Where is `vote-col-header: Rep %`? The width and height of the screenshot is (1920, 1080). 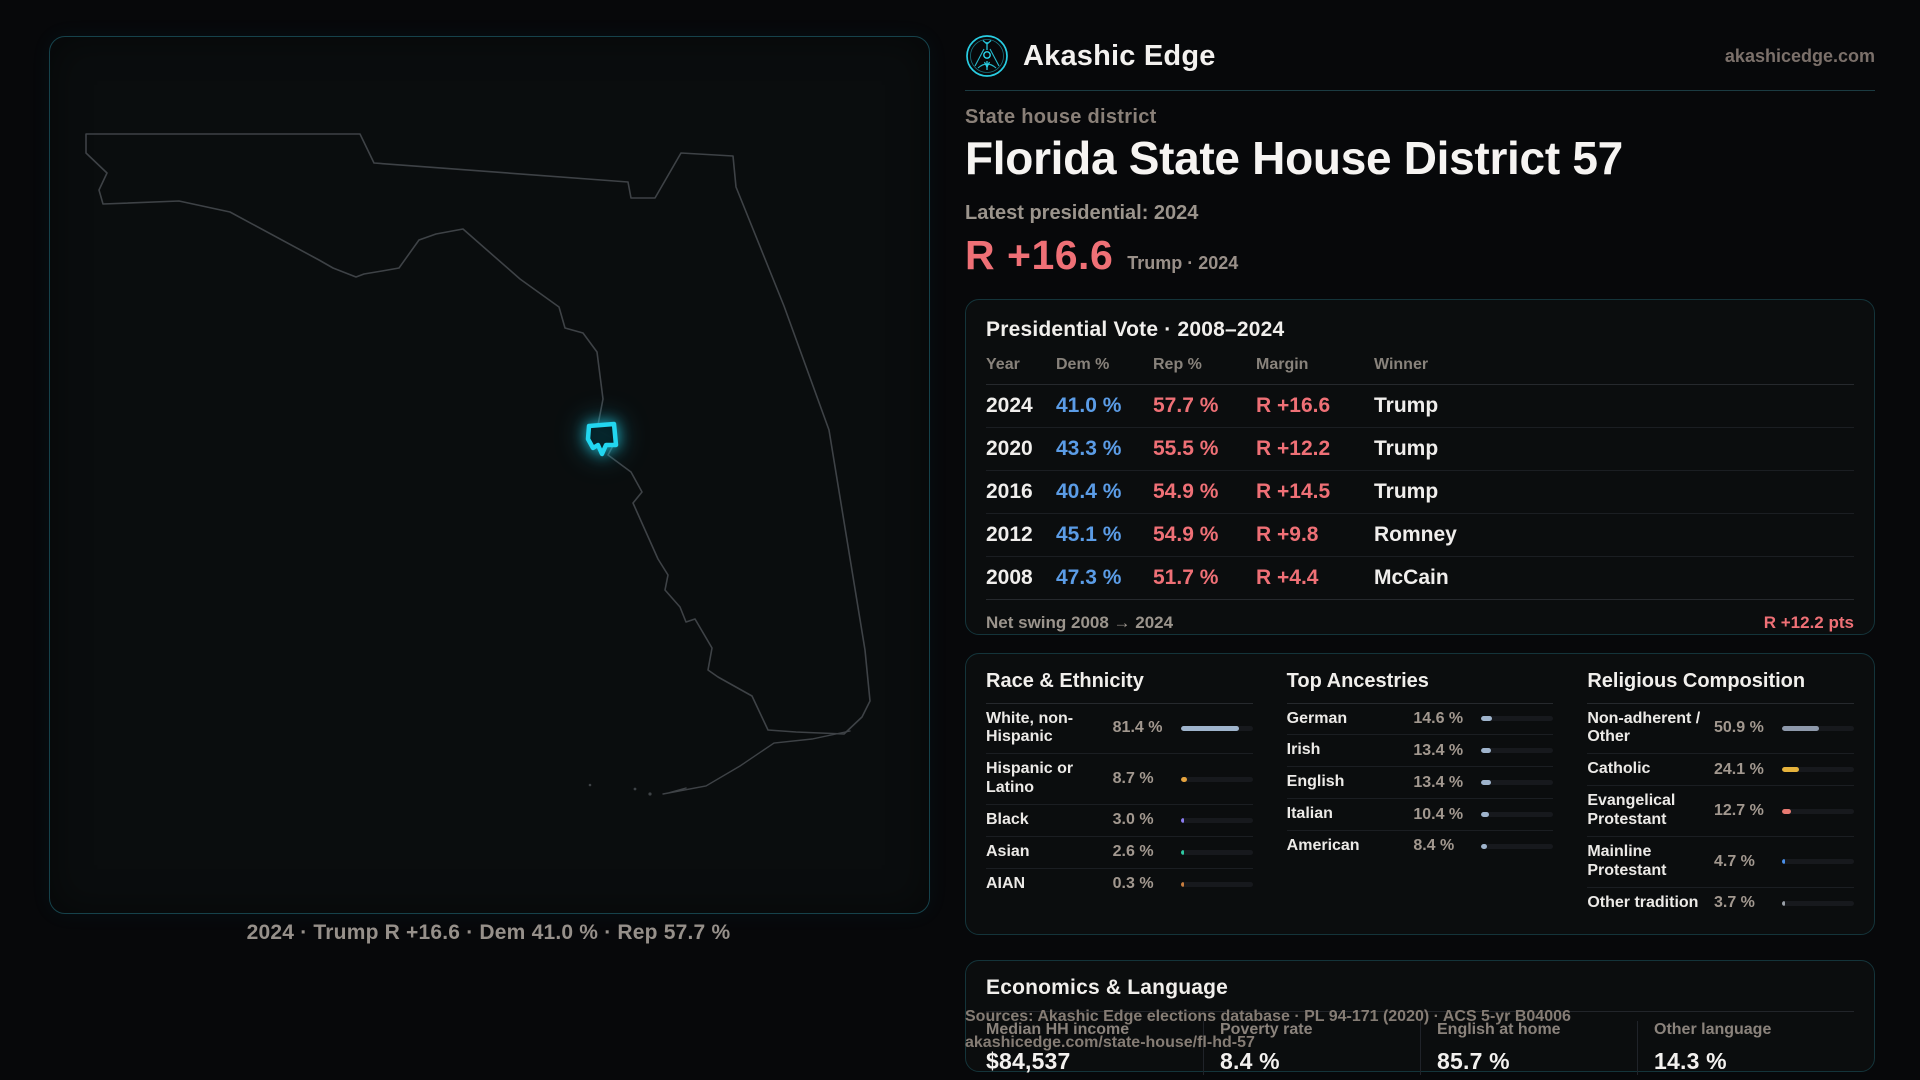 vote-col-header: Rep % is located at coordinates (1177, 364).